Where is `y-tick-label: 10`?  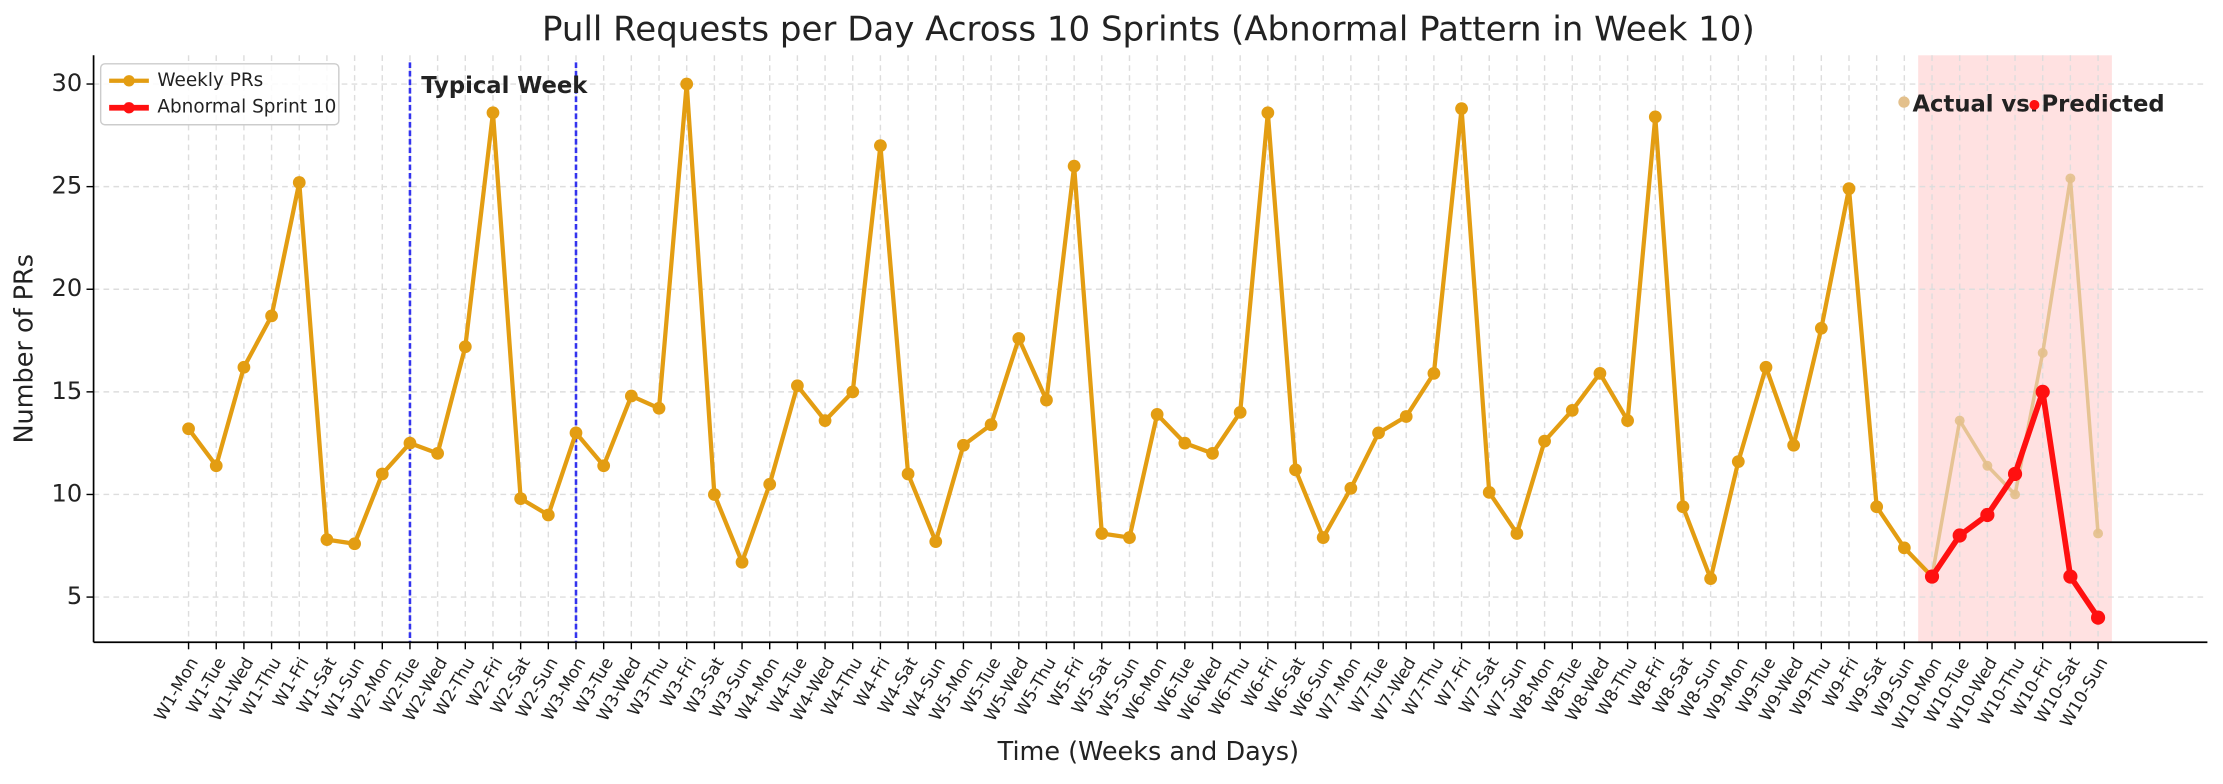 y-tick-label: 10 is located at coordinates (67, 493).